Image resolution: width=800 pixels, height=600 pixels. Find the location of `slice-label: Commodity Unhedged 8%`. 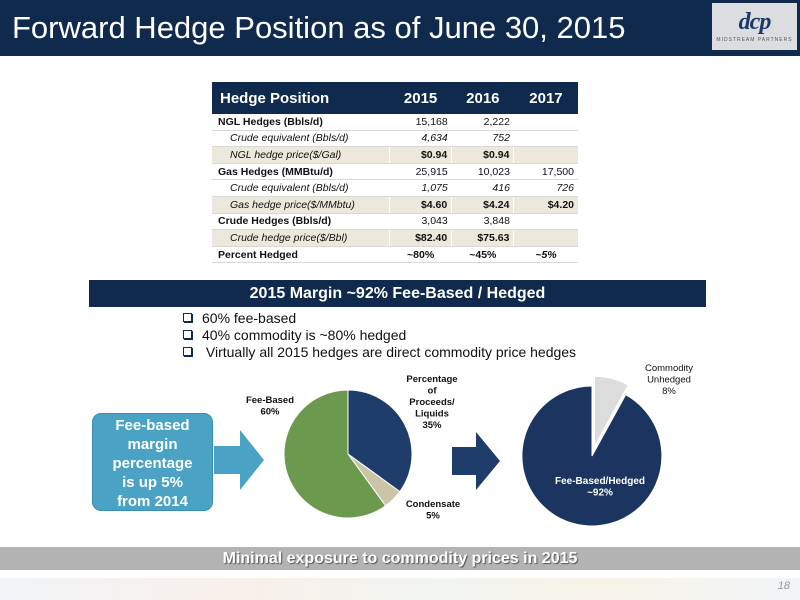

slice-label: Commodity Unhedged 8% is located at coordinates (669, 380).